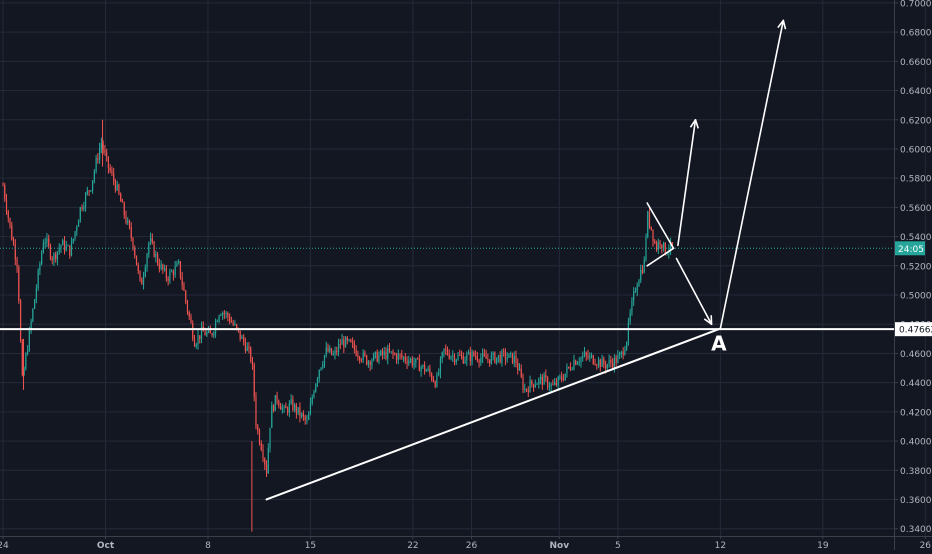 The width and height of the screenshot is (932, 554). What do you see at coordinates (660, 226) in the screenshot?
I see `pennant-upper-line` at bounding box center [660, 226].